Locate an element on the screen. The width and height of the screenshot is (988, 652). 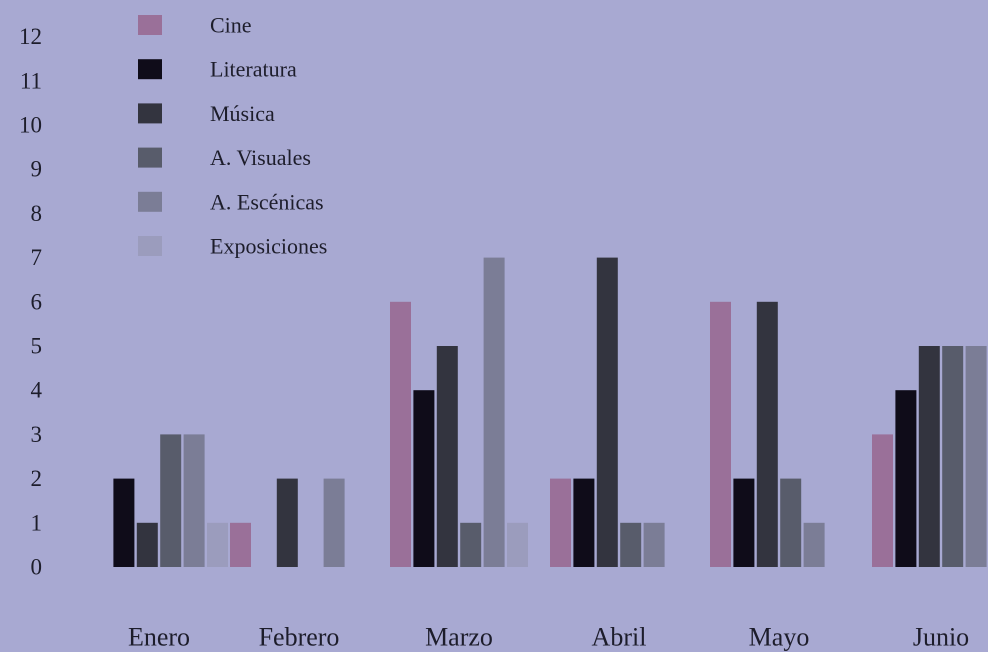
y-tick-label: 4 is located at coordinates (37, 390).